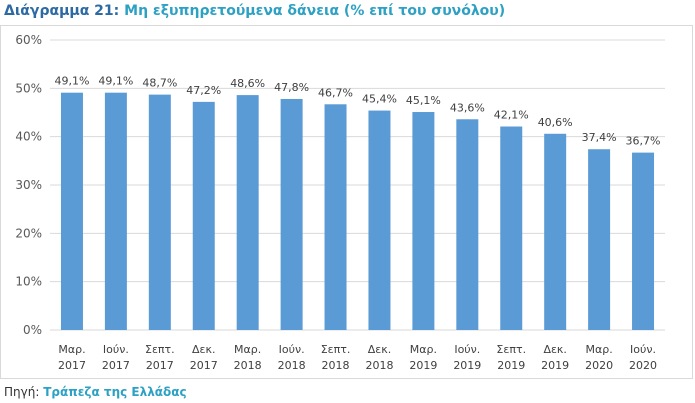  Describe the element at coordinates (247, 83) in the screenshot. I see `data-label: 48,6%` at that location.